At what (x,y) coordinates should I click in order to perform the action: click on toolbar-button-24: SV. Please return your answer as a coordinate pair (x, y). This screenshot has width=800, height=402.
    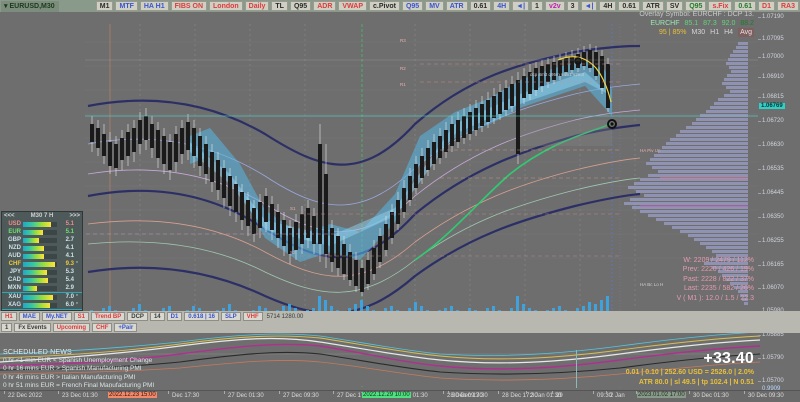
    Looking at the image, I should click on (674, 6).